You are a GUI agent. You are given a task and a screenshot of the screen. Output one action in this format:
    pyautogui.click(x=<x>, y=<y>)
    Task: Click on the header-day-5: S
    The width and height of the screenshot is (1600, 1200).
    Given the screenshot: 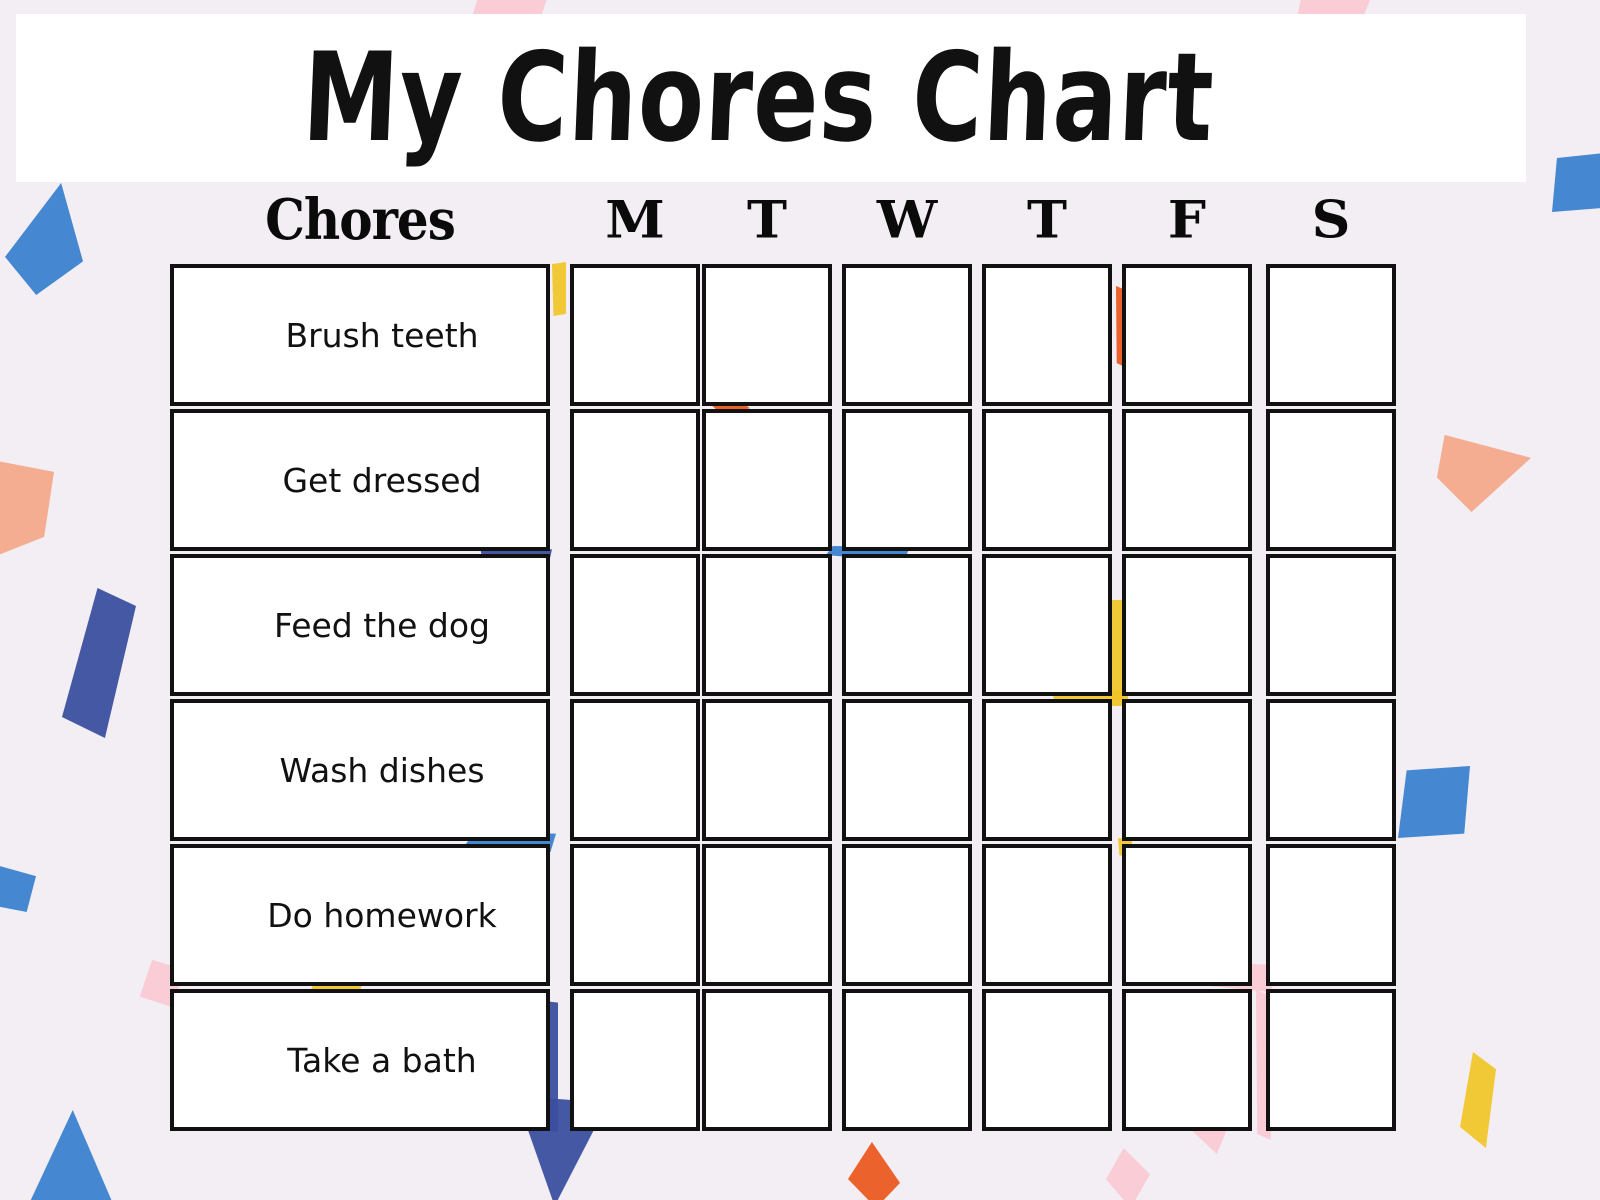 What is the action you would take?
    pyautogui.click(x=1331, y=220)
    